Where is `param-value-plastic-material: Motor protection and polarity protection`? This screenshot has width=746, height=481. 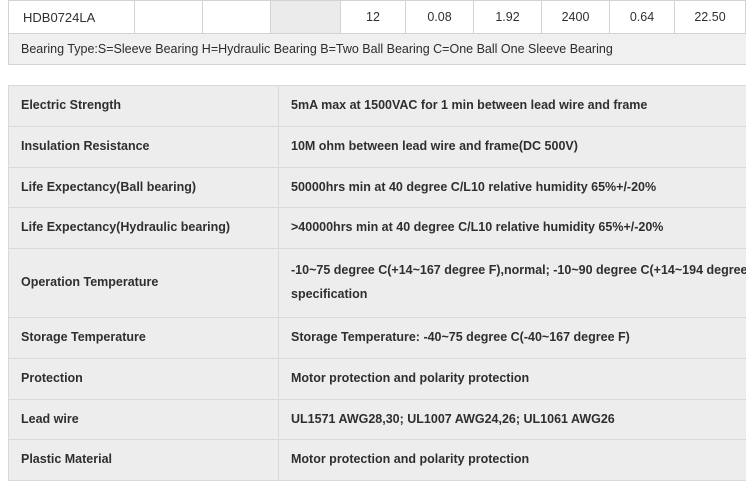 param-value-plastic-material: Motor protection and polarity protection is located at coordinates (512, 460).